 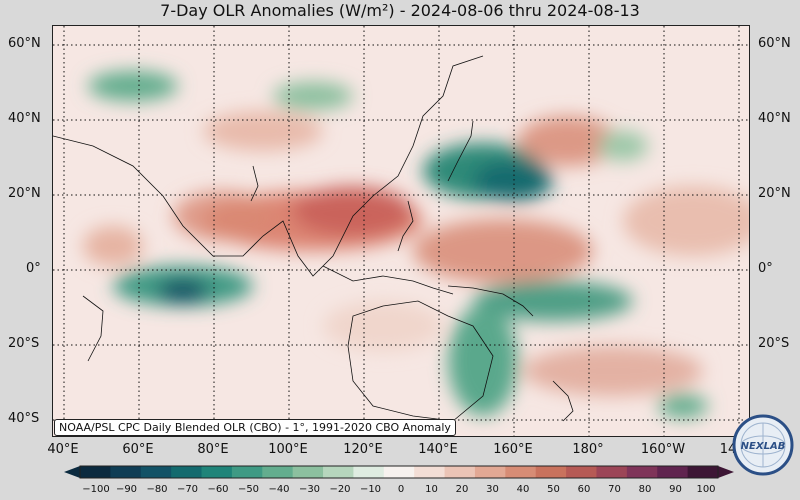 What do you see at coordinates (513, 449) in the screenshot?
I see `lon-label: 160°E` at bounding box center [513, 449].